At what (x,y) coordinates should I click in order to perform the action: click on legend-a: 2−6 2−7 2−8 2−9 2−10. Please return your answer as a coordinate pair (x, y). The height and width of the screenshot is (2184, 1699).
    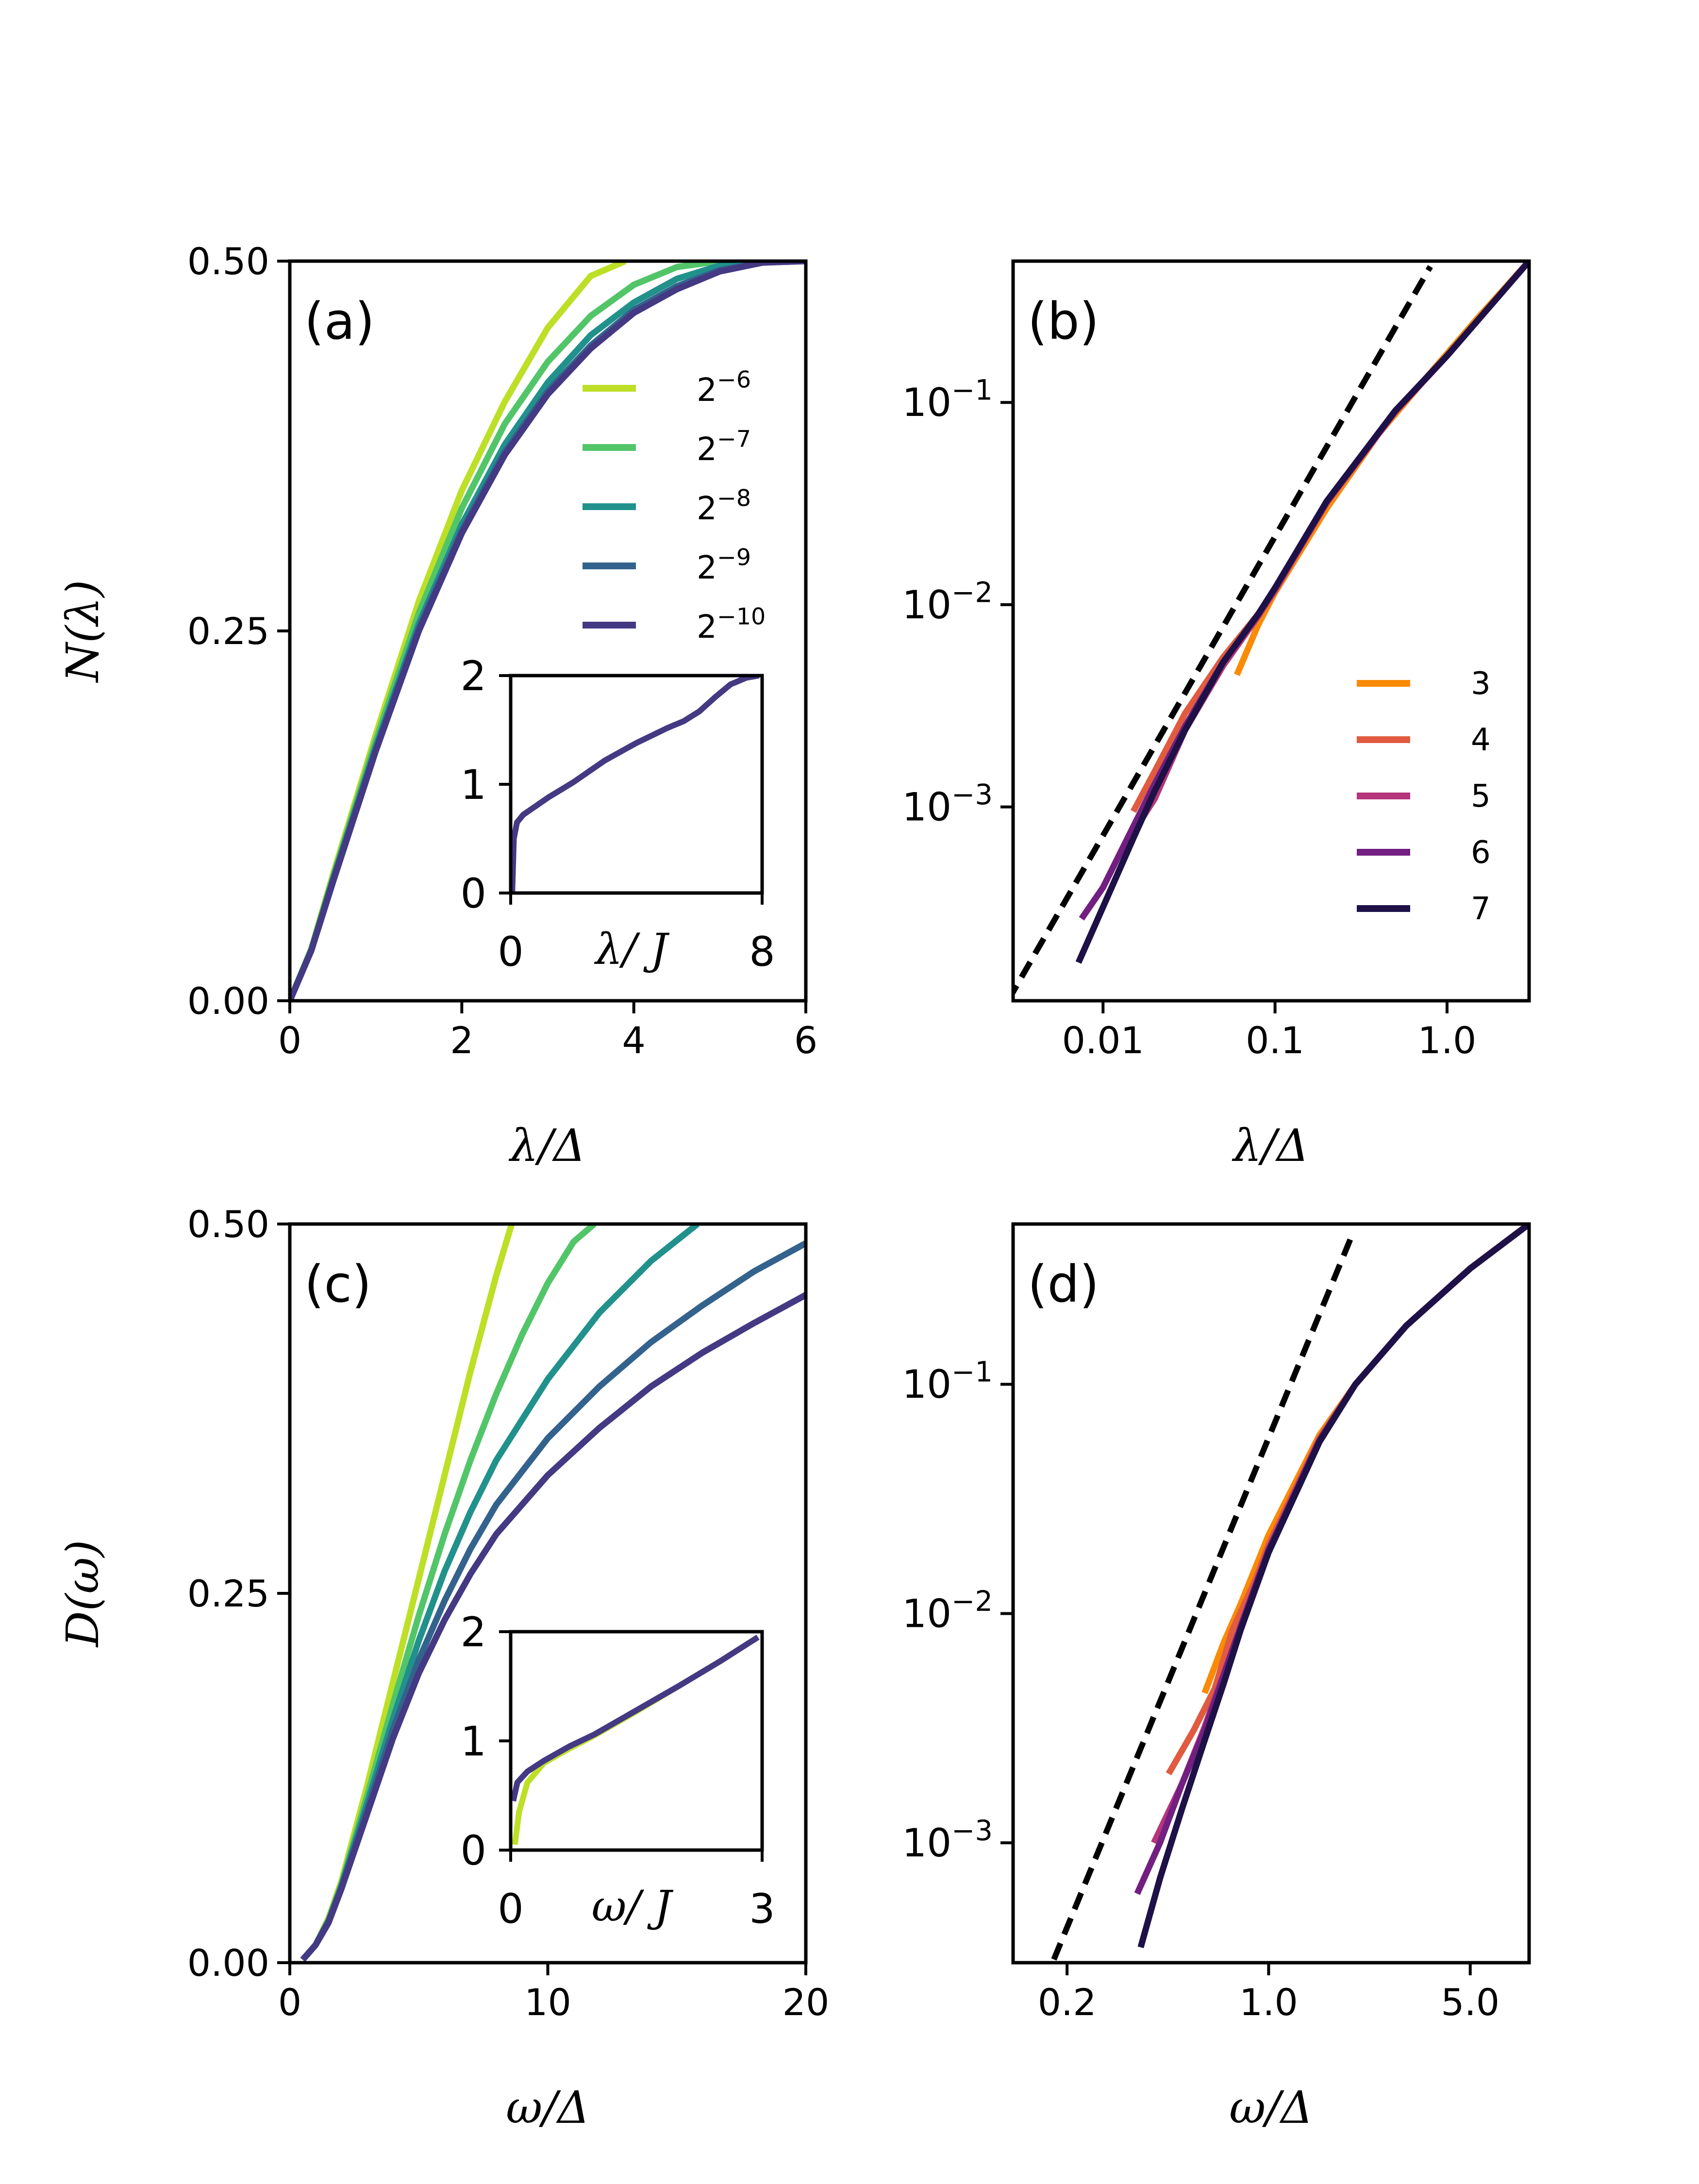
    Looking at the image, I should click on (674, 505).